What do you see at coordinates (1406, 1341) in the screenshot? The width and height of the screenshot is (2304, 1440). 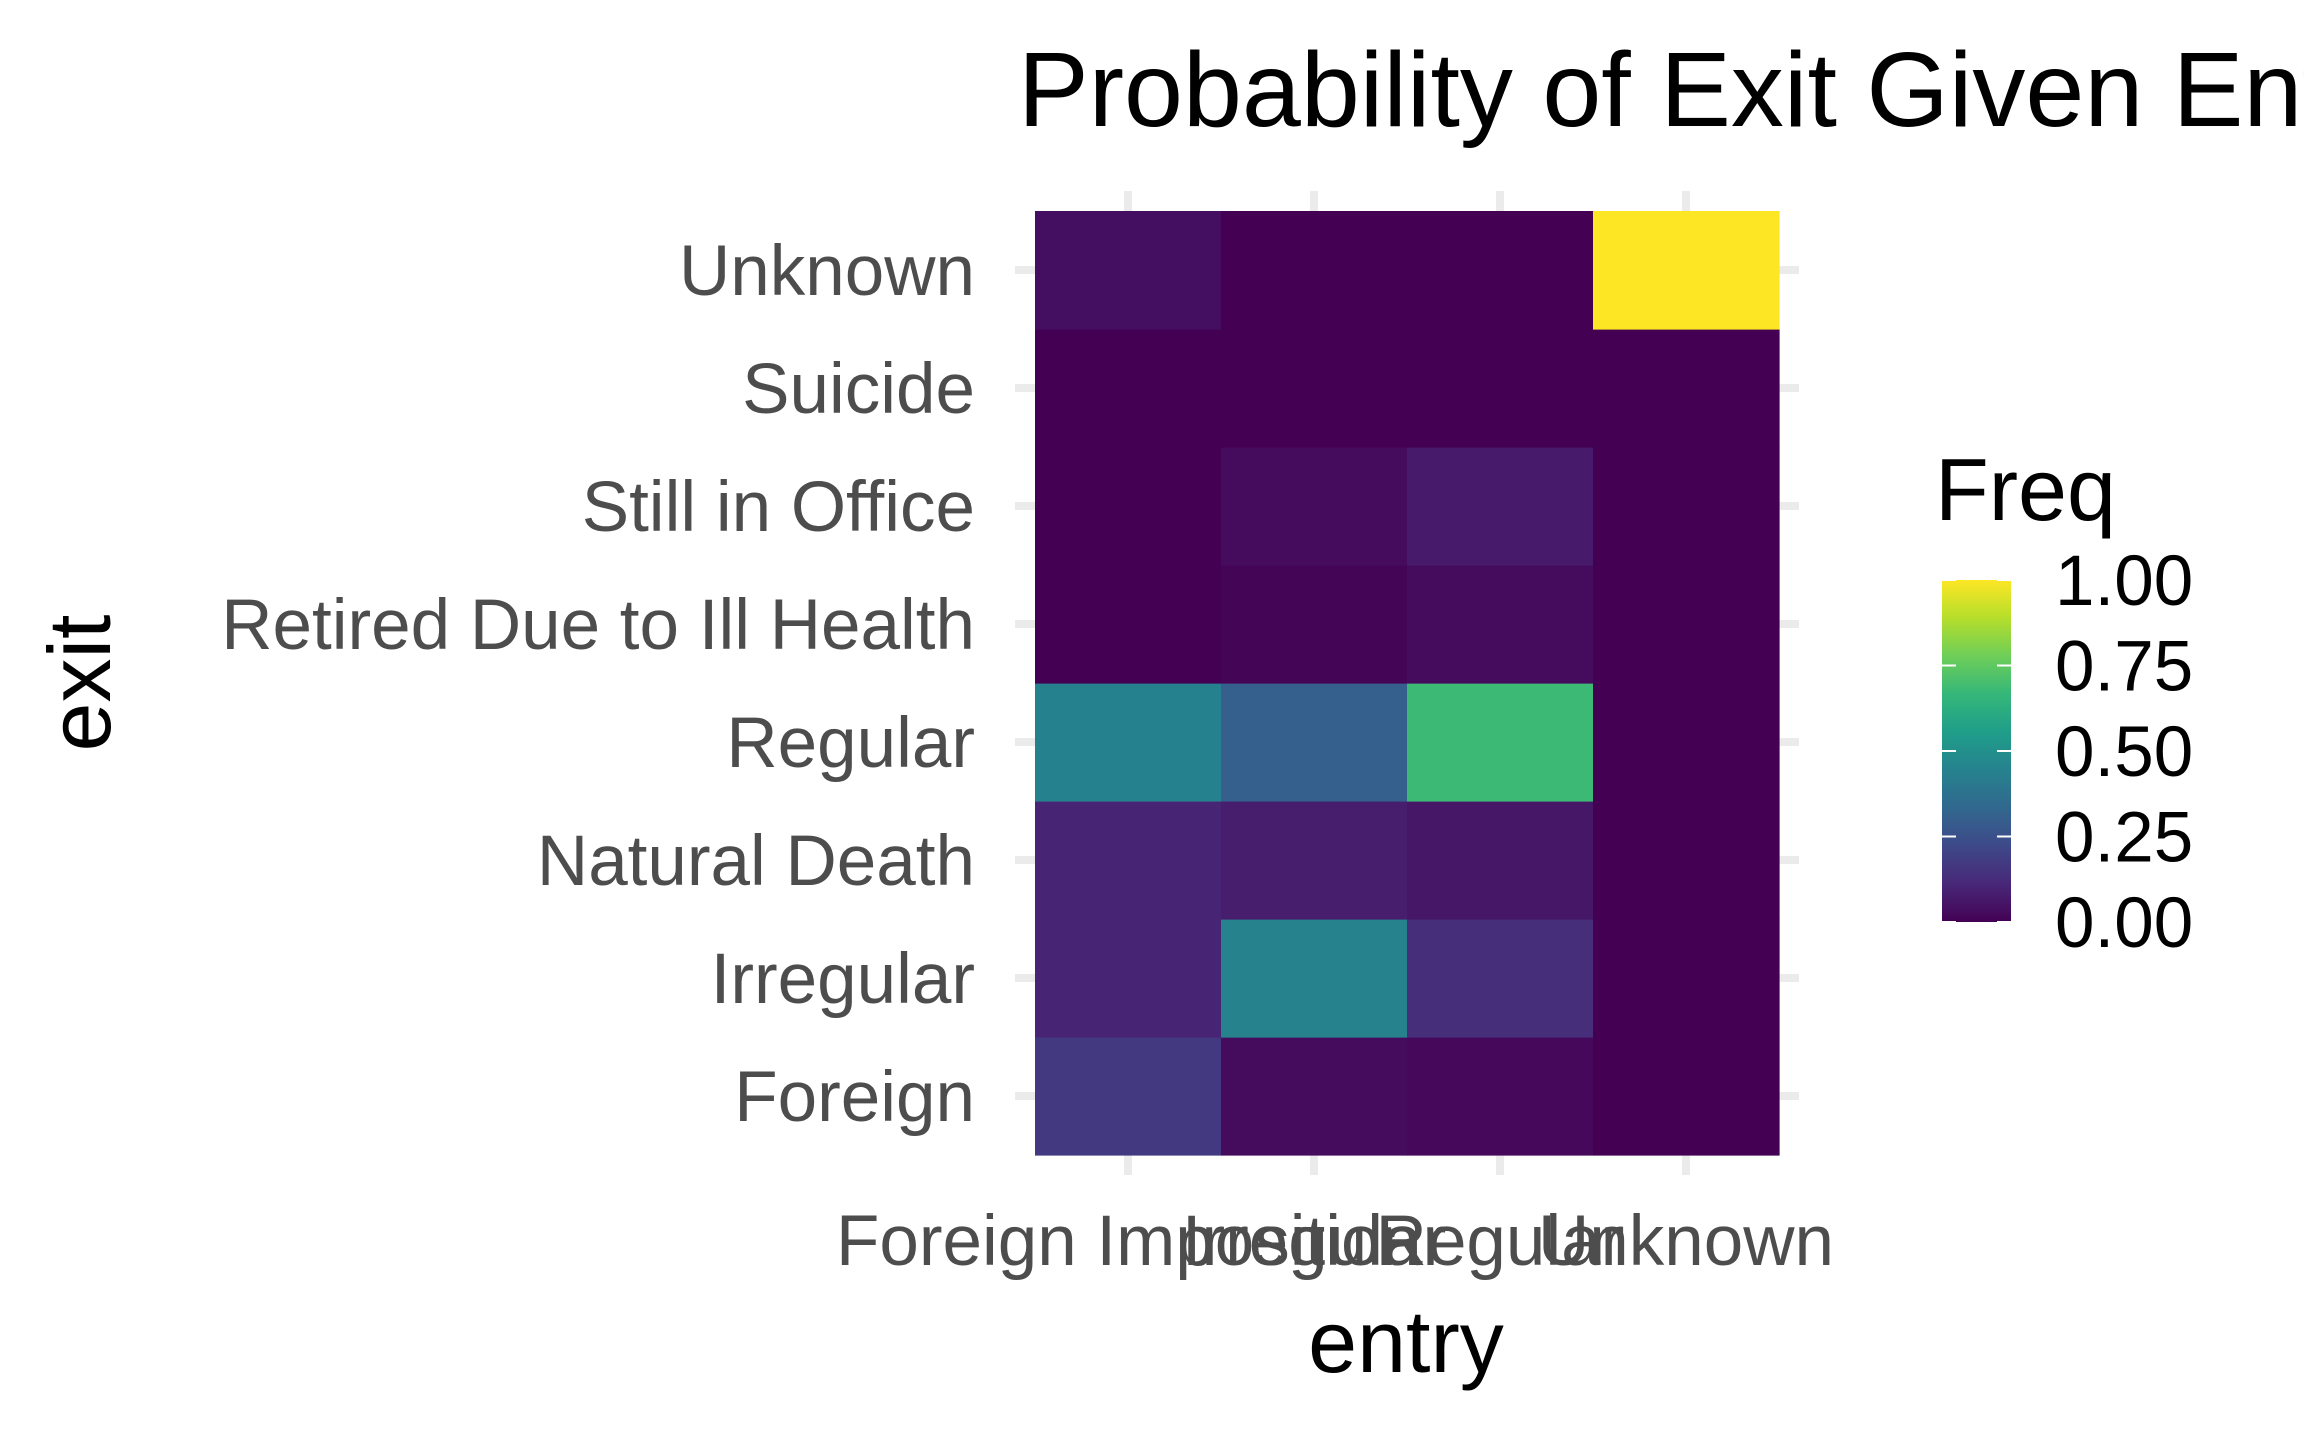 I see `x-axis-title: entry` at bounding box center [1406, 1341].